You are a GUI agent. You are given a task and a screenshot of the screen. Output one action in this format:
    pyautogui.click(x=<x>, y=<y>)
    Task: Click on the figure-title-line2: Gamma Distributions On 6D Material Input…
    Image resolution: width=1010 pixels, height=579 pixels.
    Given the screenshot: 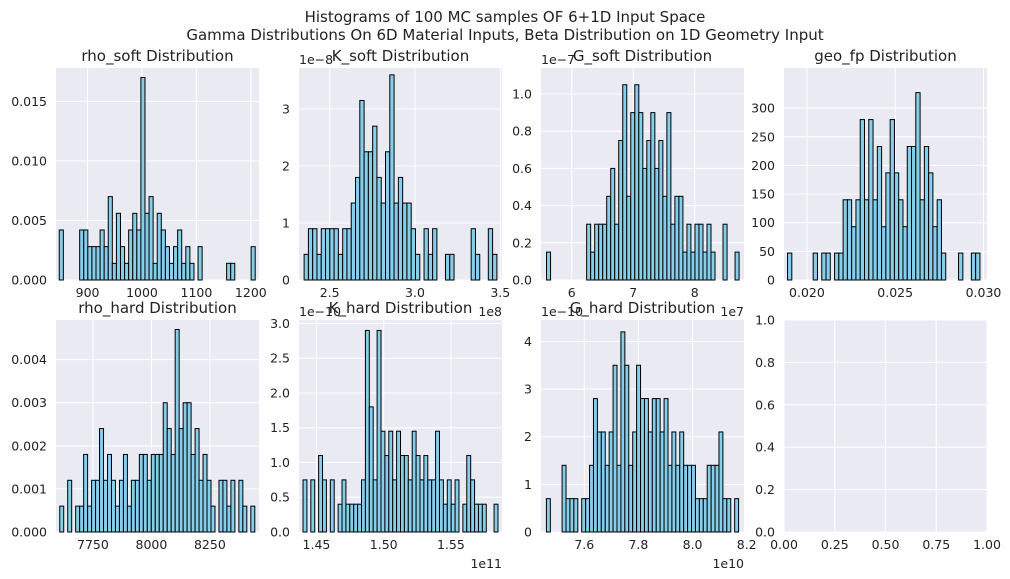 What is the action you would take?
    pyautogui.click(x=505, y=35)
    